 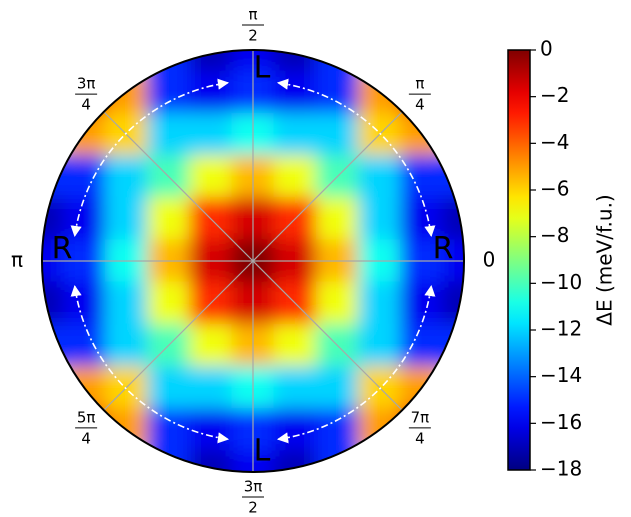 What do you see at coordinates (546, 49) in the screenshot?
I see `colorbar-tick-label: 0` at bounding box center [546, 49].